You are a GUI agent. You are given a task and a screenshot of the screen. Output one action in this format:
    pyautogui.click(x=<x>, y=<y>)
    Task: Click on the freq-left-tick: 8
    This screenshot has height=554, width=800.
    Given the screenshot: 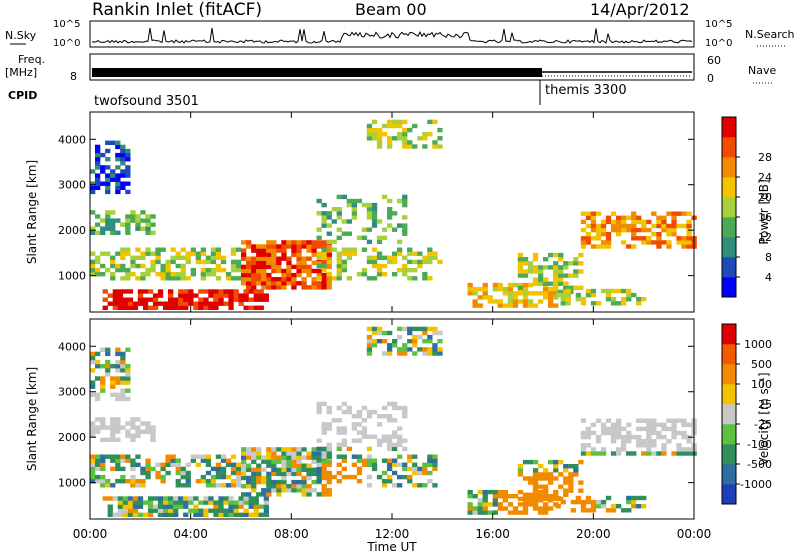 What is the action you would take?
    pyautogui.click(x=73, y=76)
    